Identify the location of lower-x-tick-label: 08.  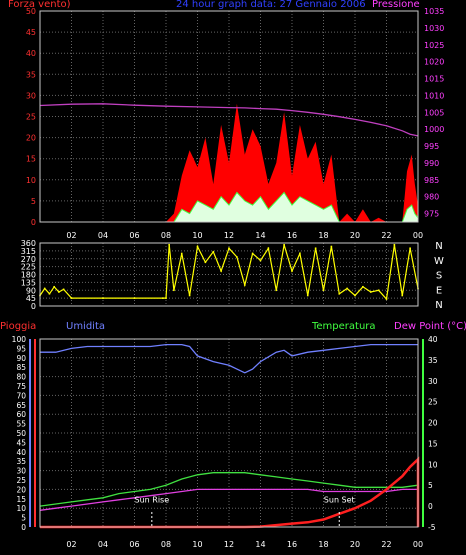
(166, 544).